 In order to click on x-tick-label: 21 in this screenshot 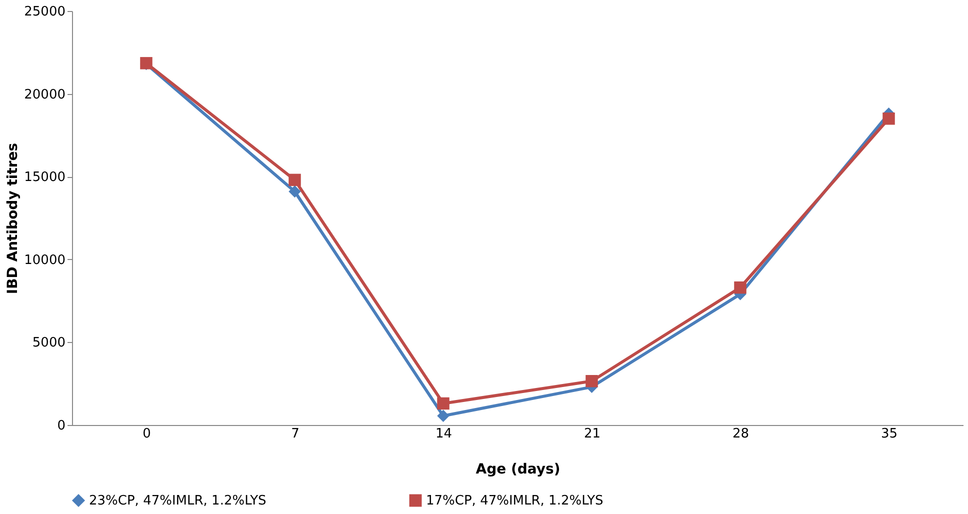, I will do `click(592, 434)`.